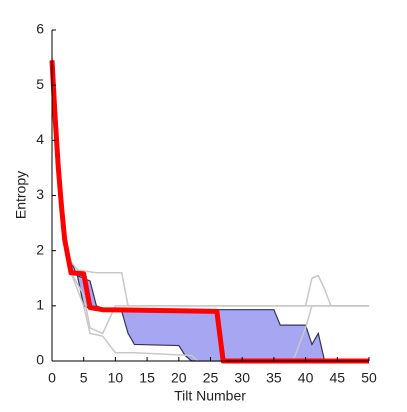 The image size is (407, 412). I want to click on y-tick-label: 5, so click(40, 84).